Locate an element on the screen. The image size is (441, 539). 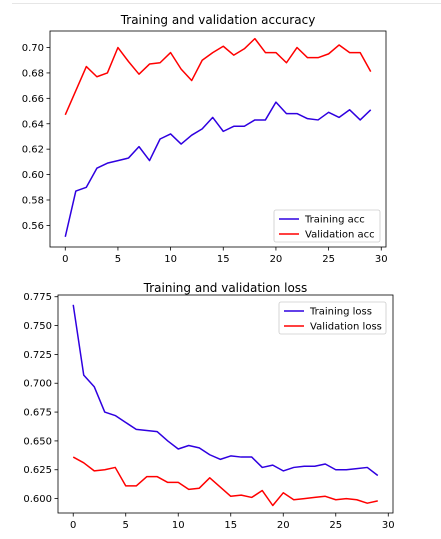
y-tick-label: 0.650 is located at coordinates (37, 441).